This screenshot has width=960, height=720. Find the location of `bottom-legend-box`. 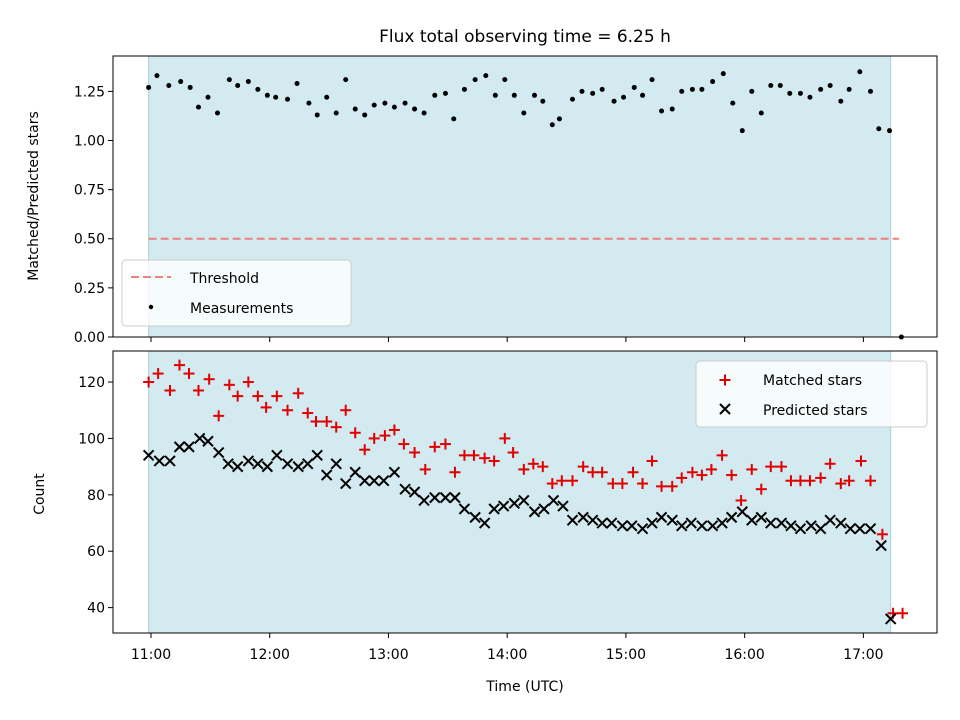

bottom-legend-box is located at coordinates (811, 394).